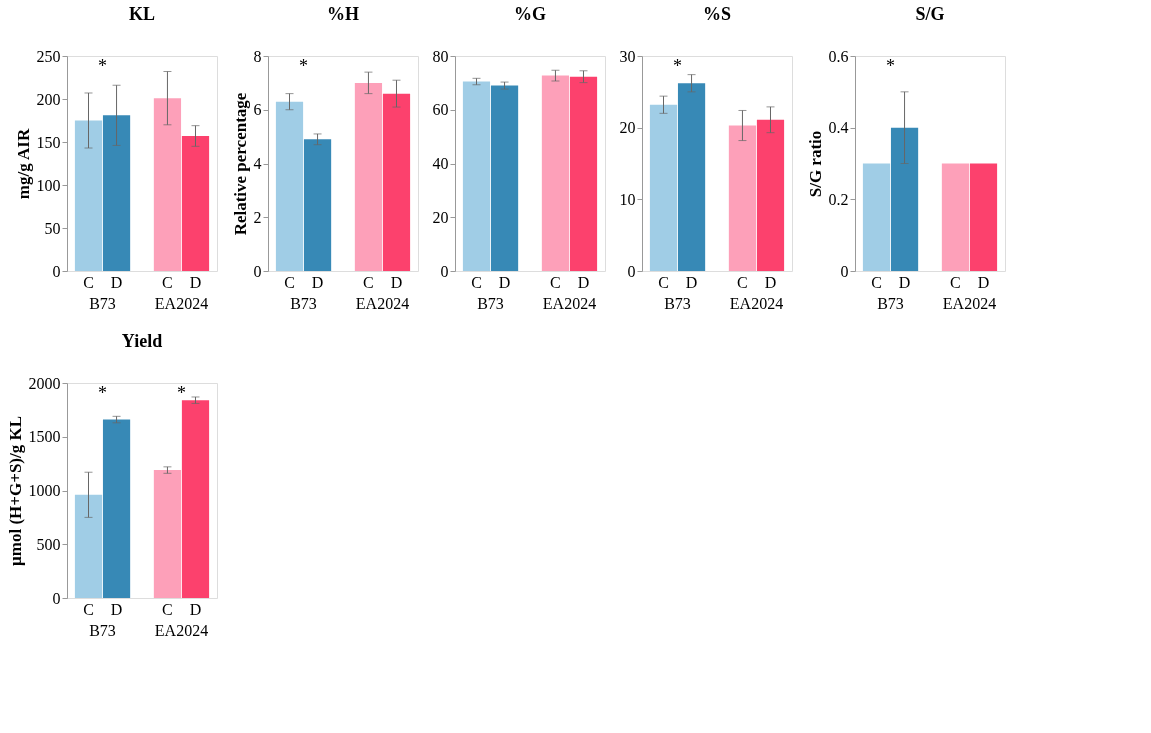  I want to click on y-tick-label: 200, so click(48, 99).